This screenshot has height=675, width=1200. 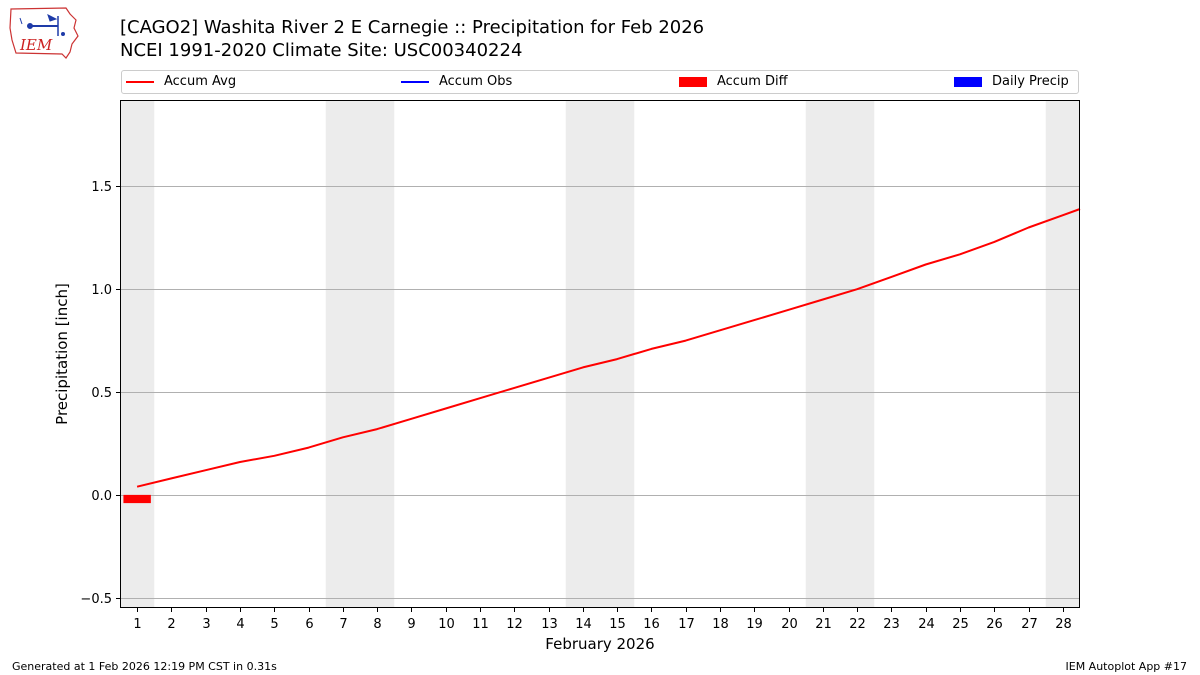 I want to click on y-axis-ticks: −0.5 0.0 0.5 1.0 1.5, so click(x=100, y=393).